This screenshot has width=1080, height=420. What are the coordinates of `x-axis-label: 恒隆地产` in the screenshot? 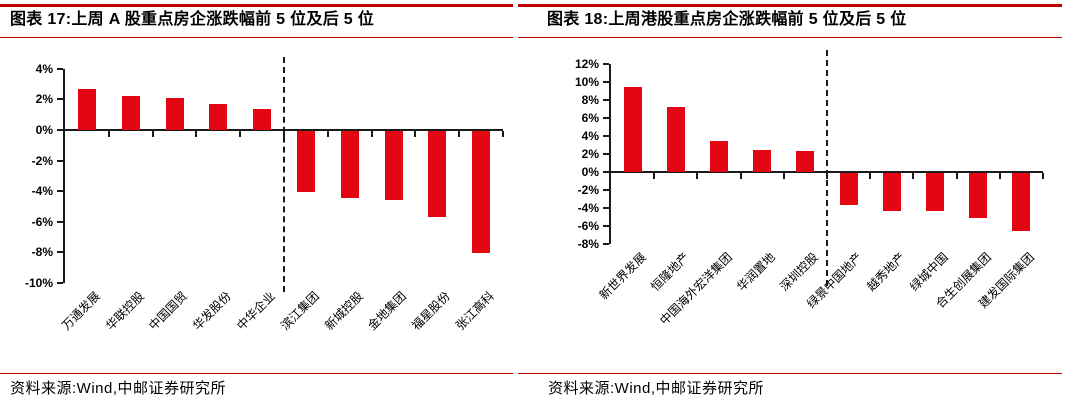 It's located at (669, 272).